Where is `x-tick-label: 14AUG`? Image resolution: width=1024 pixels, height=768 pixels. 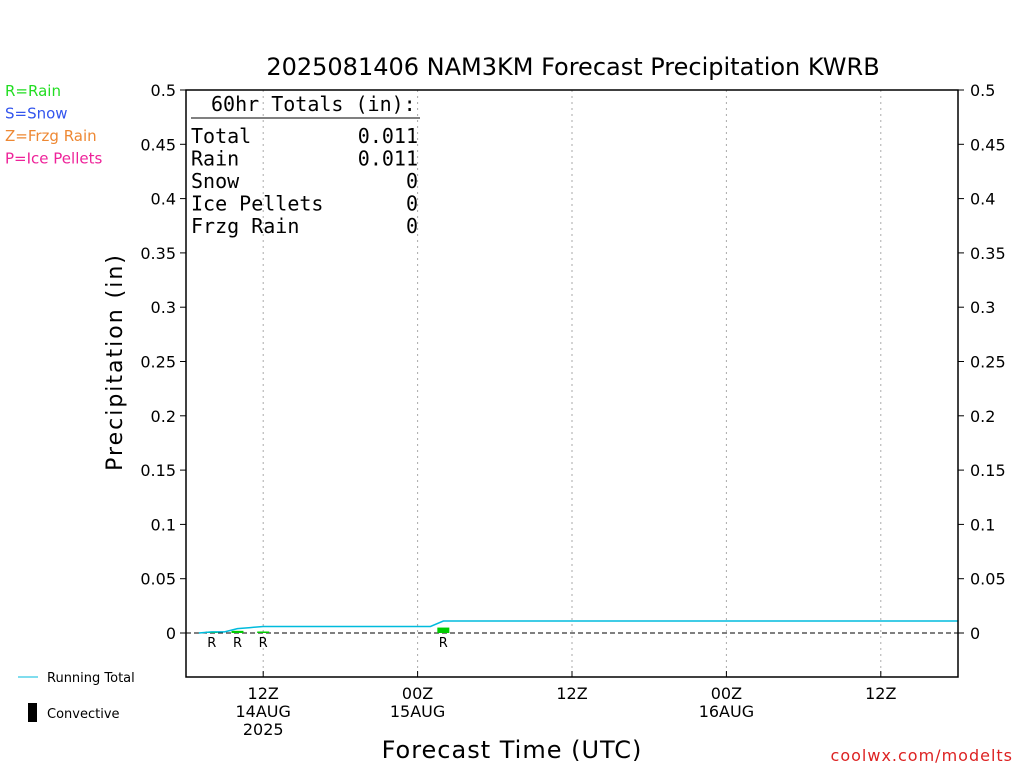
x-tick-label: 14AUG is located at coordinates (262, 711).